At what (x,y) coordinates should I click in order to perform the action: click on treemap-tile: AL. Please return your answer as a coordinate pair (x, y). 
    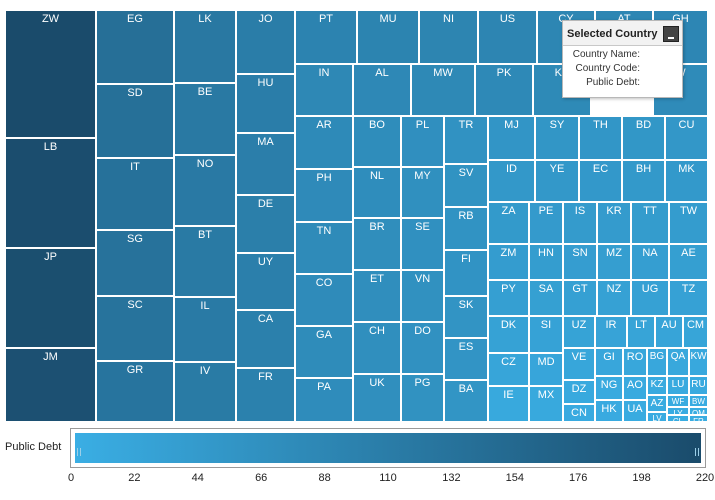
    Looking at the image, I should click on (382, 90).